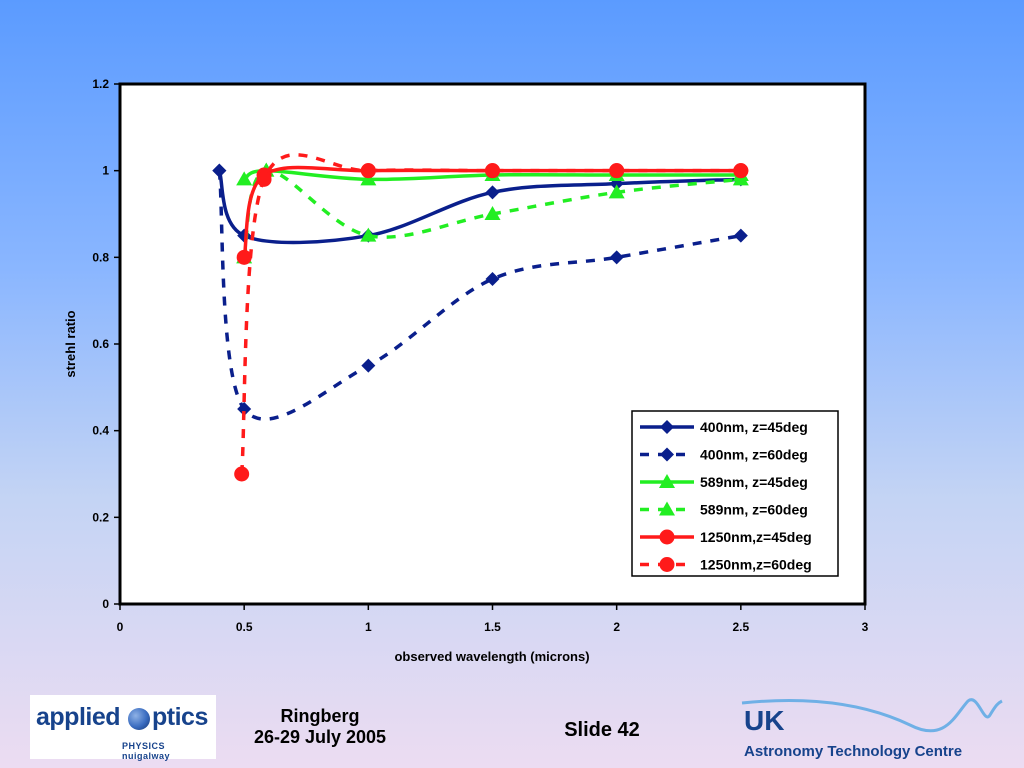  I want to click on uk-atc-small-text: Astronomy Technology Centre, so click(853, 751).